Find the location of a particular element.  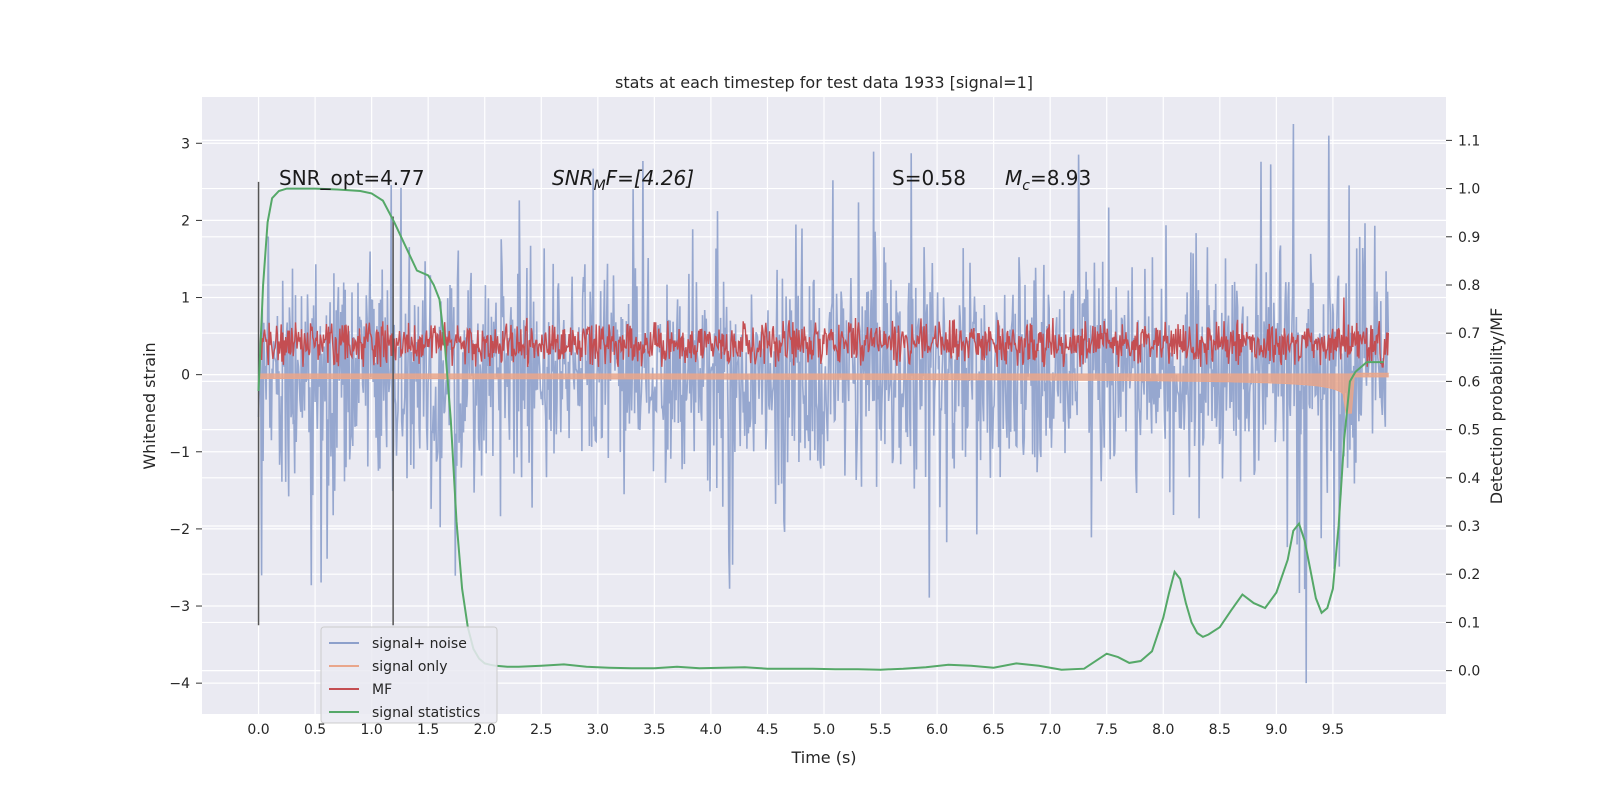

right-tick-label: 0.8 is located at coordinates (1469, 286).